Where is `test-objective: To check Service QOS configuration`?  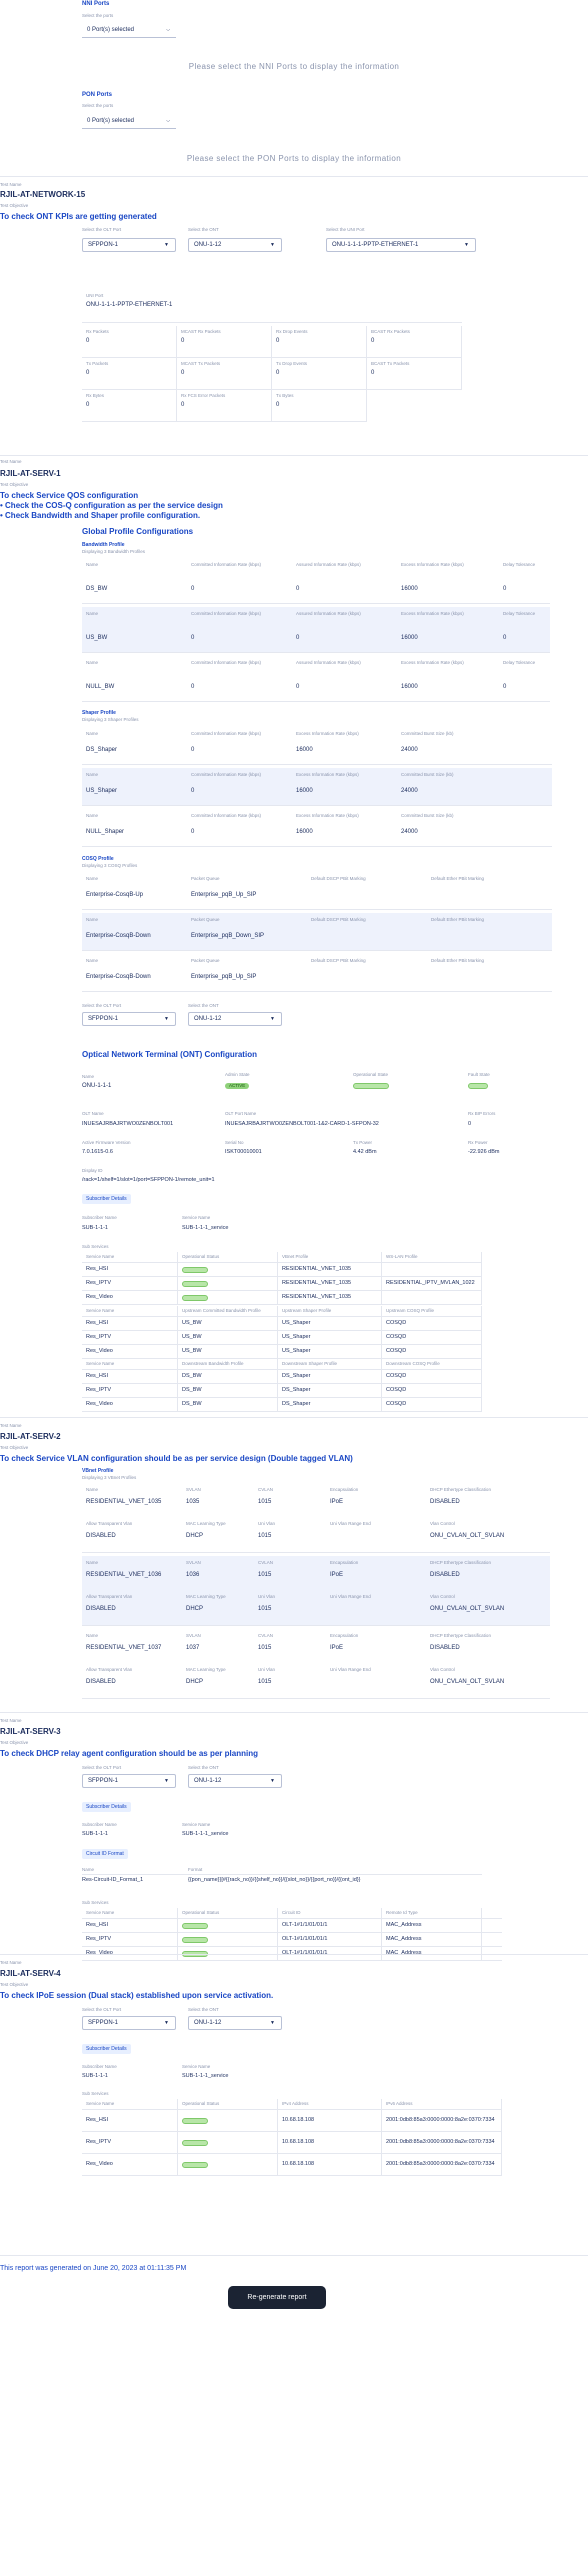
test-objective: To check Service QOS configuration is located at coordinates (69, 495).